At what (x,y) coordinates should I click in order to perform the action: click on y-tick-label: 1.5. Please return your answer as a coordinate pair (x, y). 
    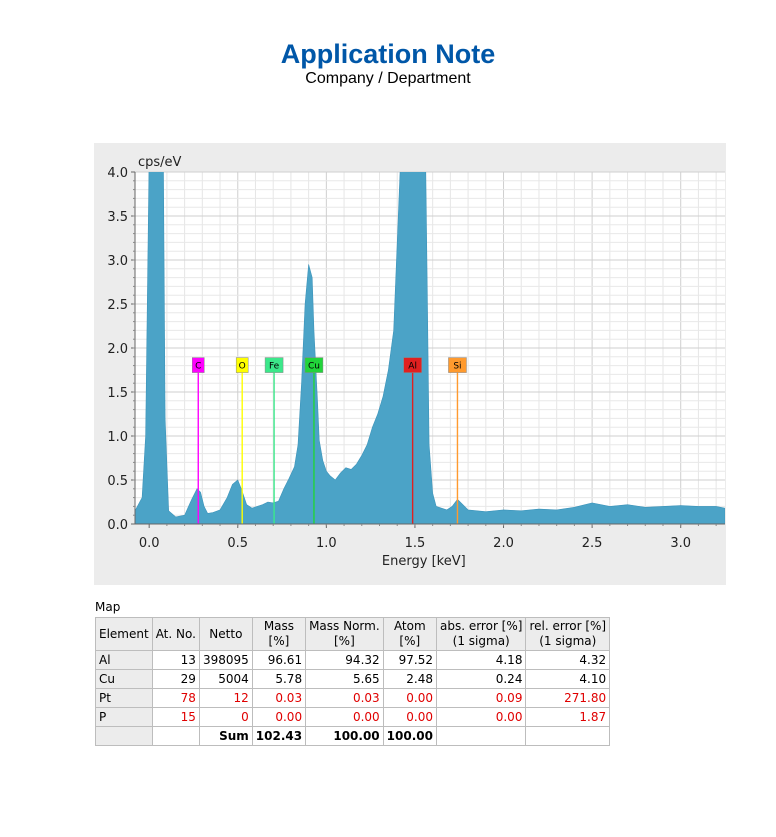
    Looking at the image, I should click on (117, 393).